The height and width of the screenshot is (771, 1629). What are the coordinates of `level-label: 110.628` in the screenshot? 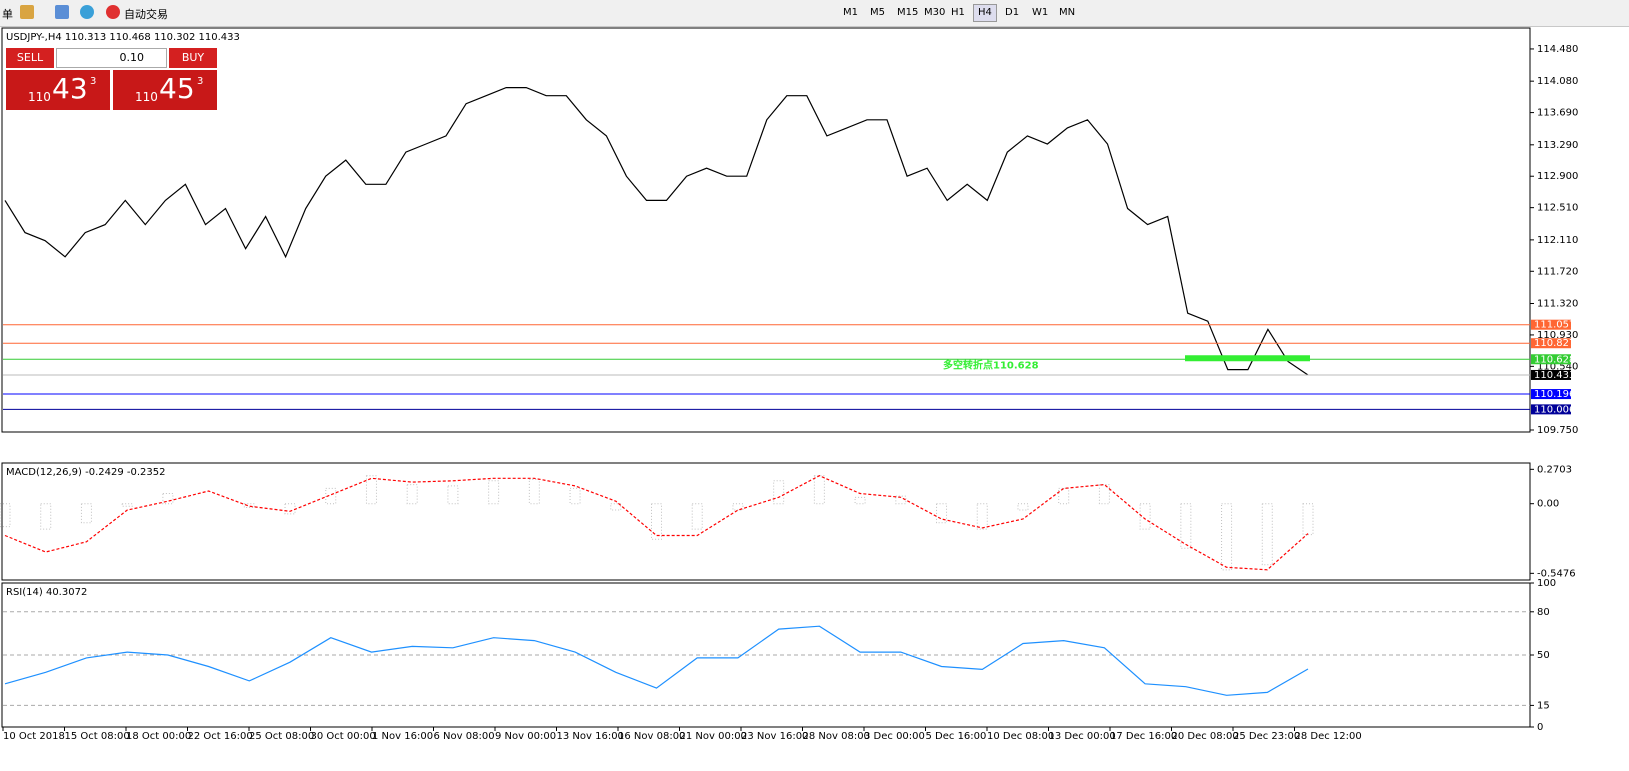 It's located at (1554, 359).